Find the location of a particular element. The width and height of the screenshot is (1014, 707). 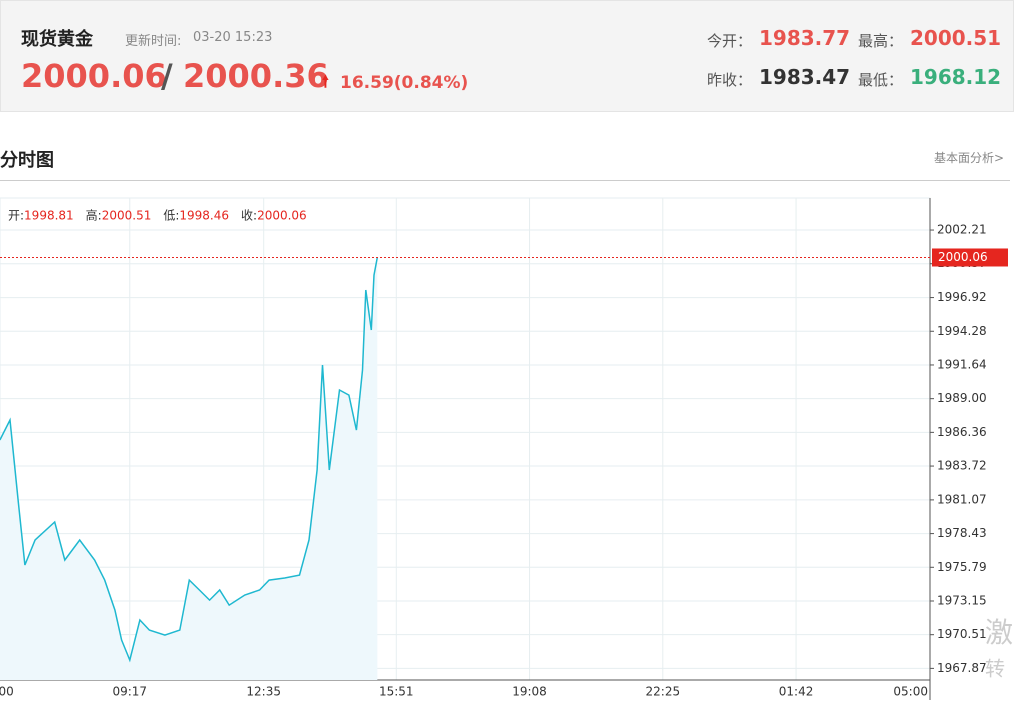

watermark: 转 is located at coordinates (995, 669).